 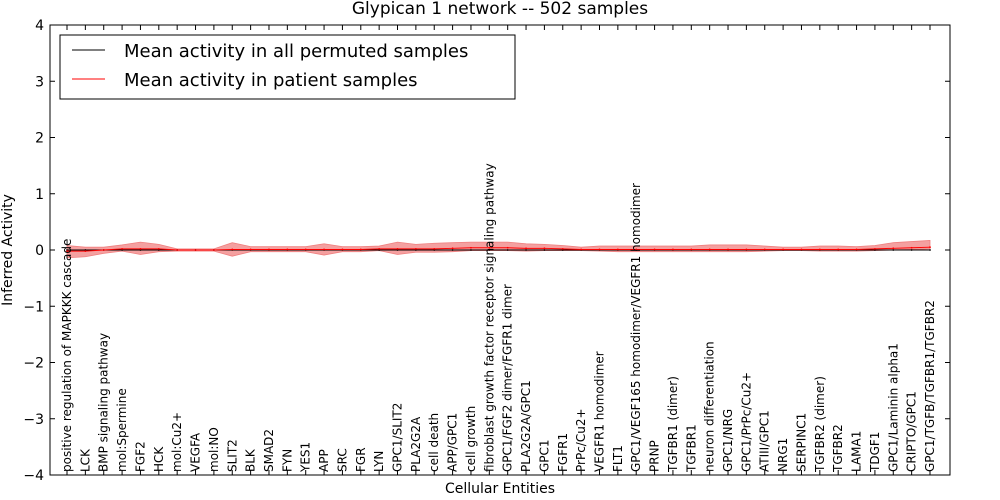 What do you see at coordinates (710, 406) in the screenshot?
I see `category-label: neuron differentiation` at bounding box center [710, 406].